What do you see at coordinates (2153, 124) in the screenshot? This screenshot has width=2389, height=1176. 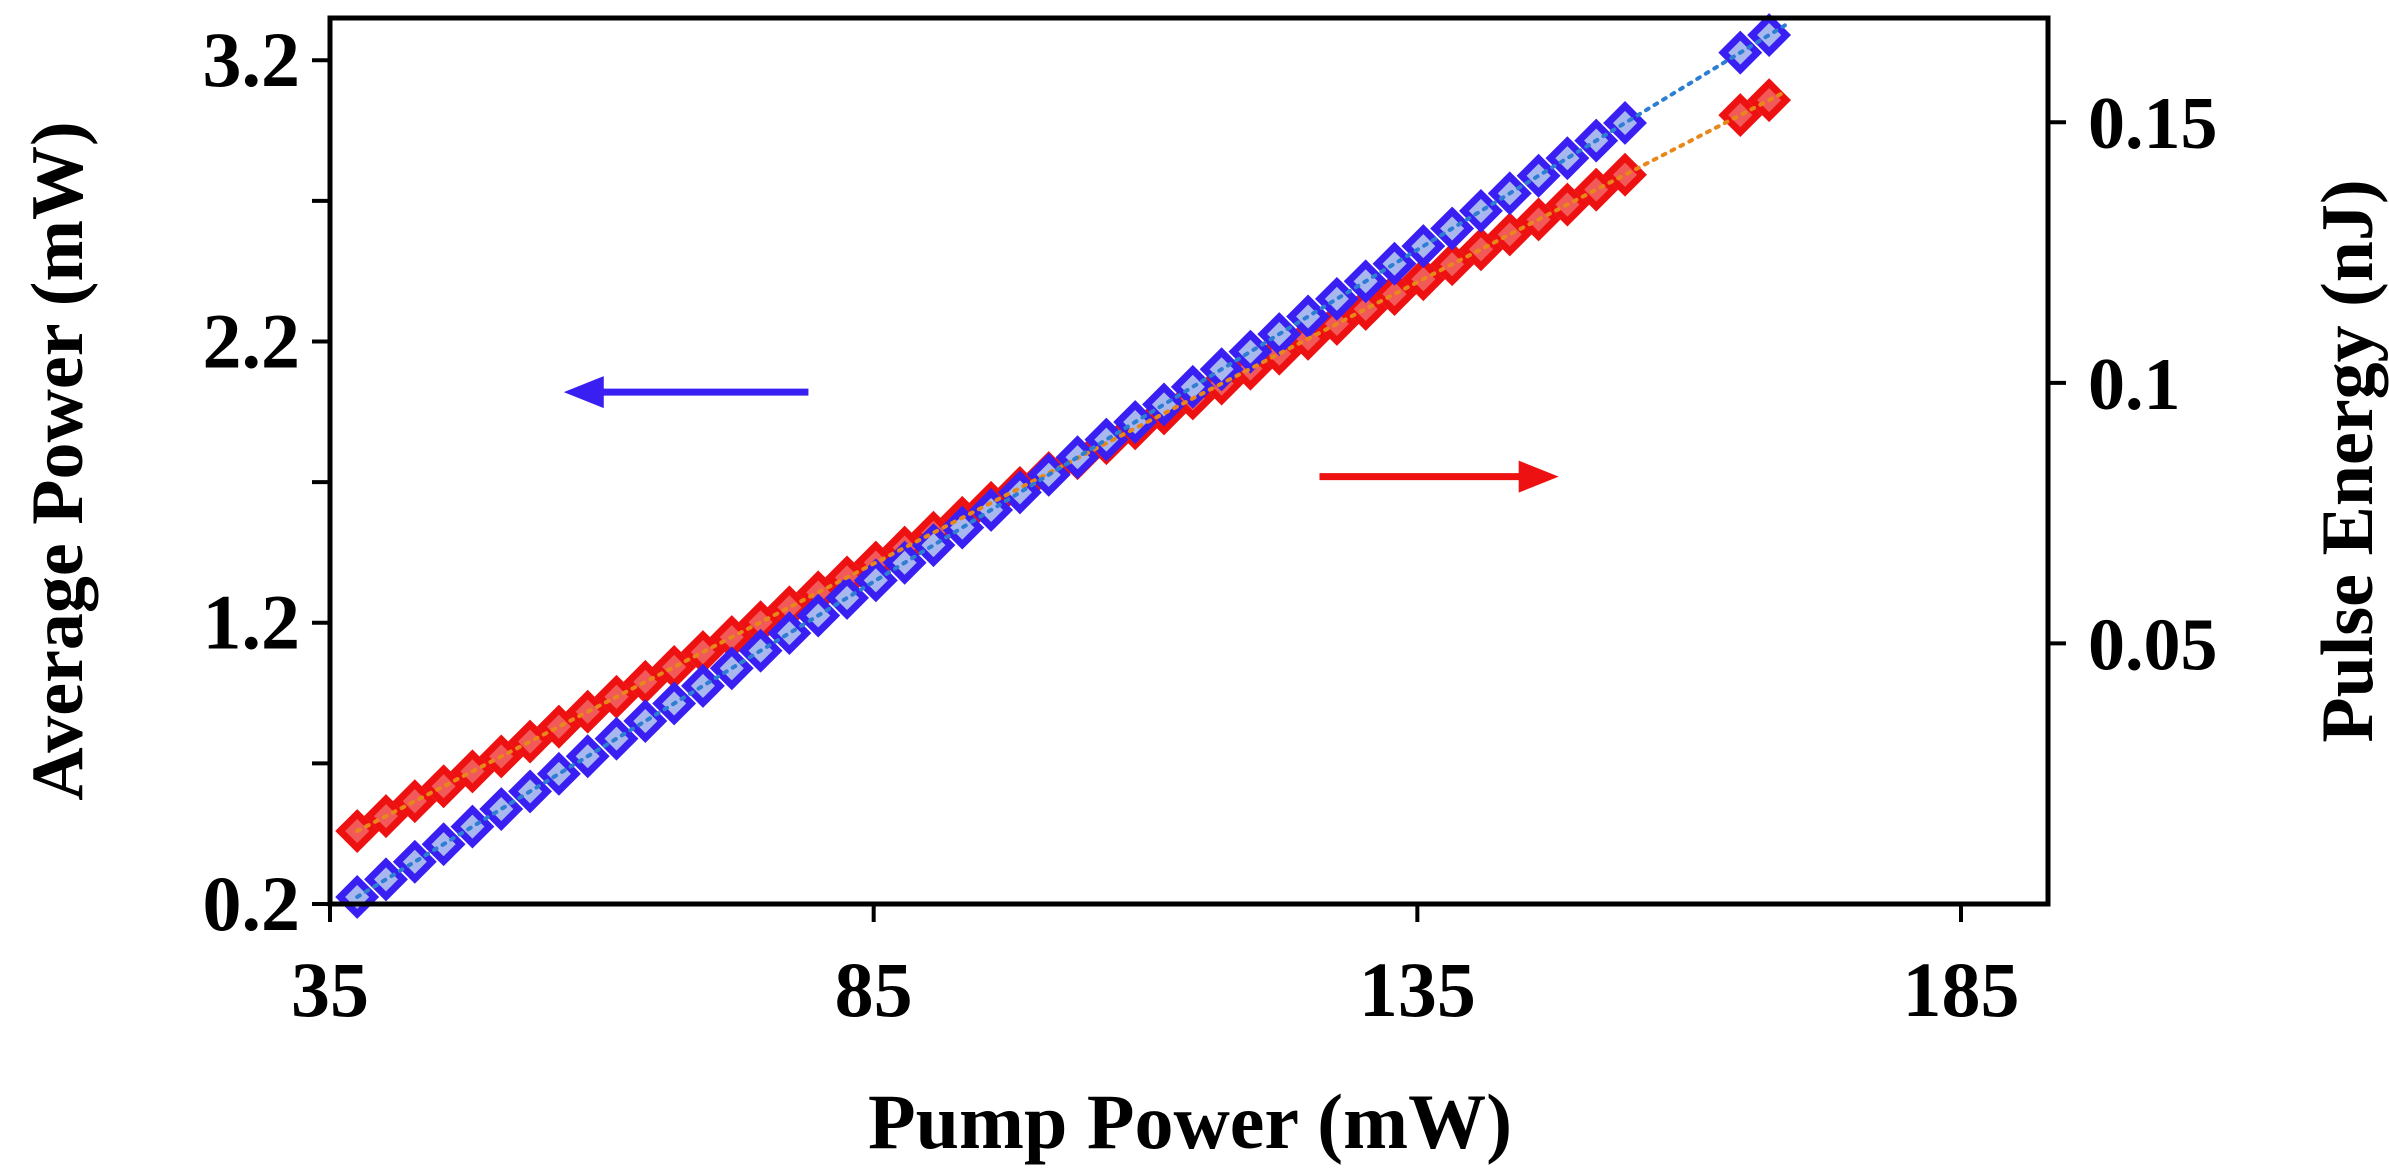 I see `y-right-tick-label: 0.15` at bounding box center [2153, 124].